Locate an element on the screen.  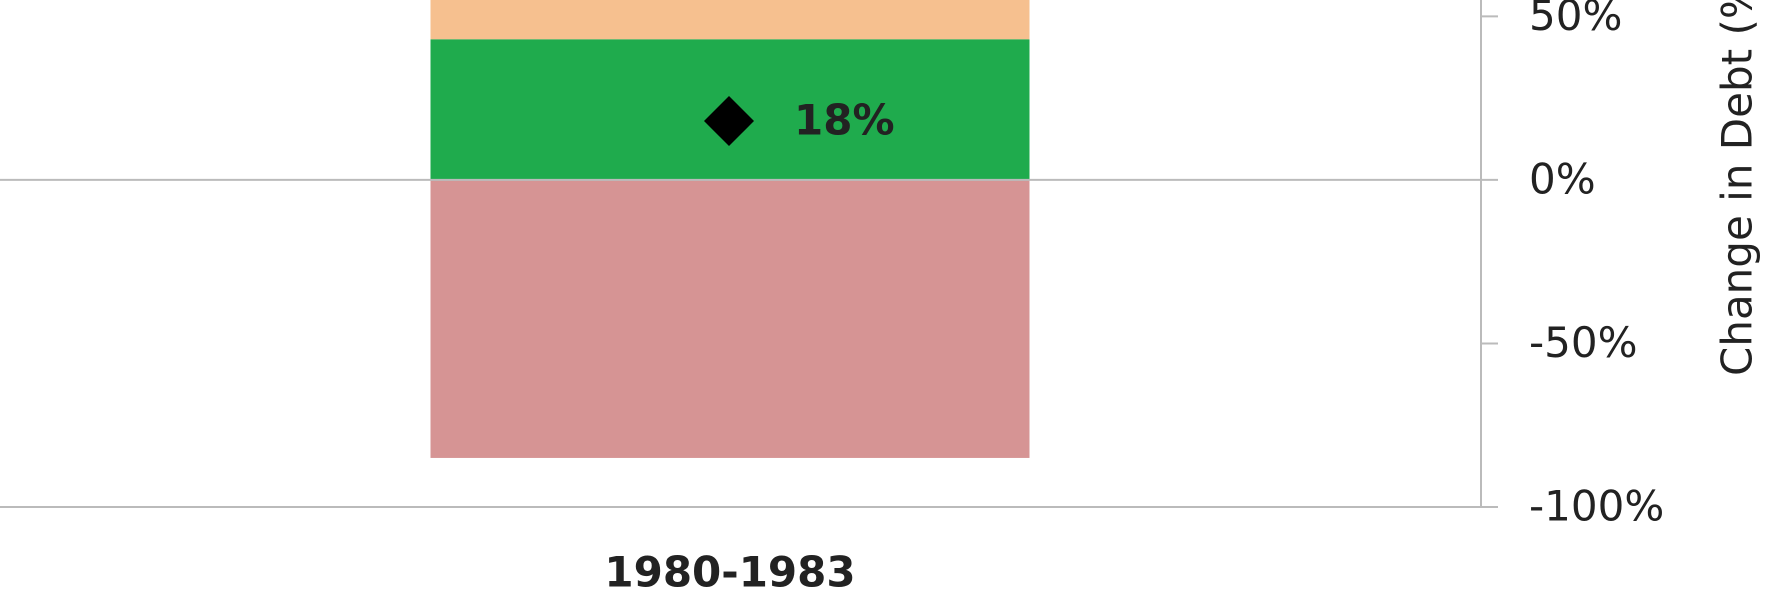
x-tick-label: 1980-1983 is located at coordinates (729, 570).